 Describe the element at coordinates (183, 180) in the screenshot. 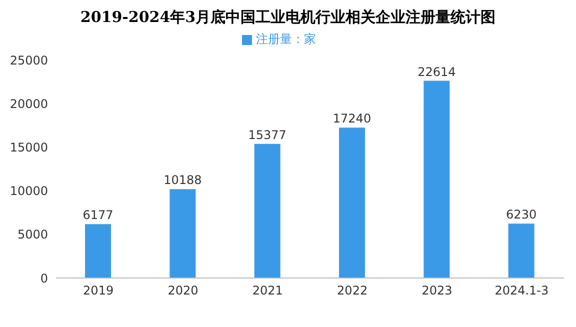

I see `data-label: 10188` at that location.